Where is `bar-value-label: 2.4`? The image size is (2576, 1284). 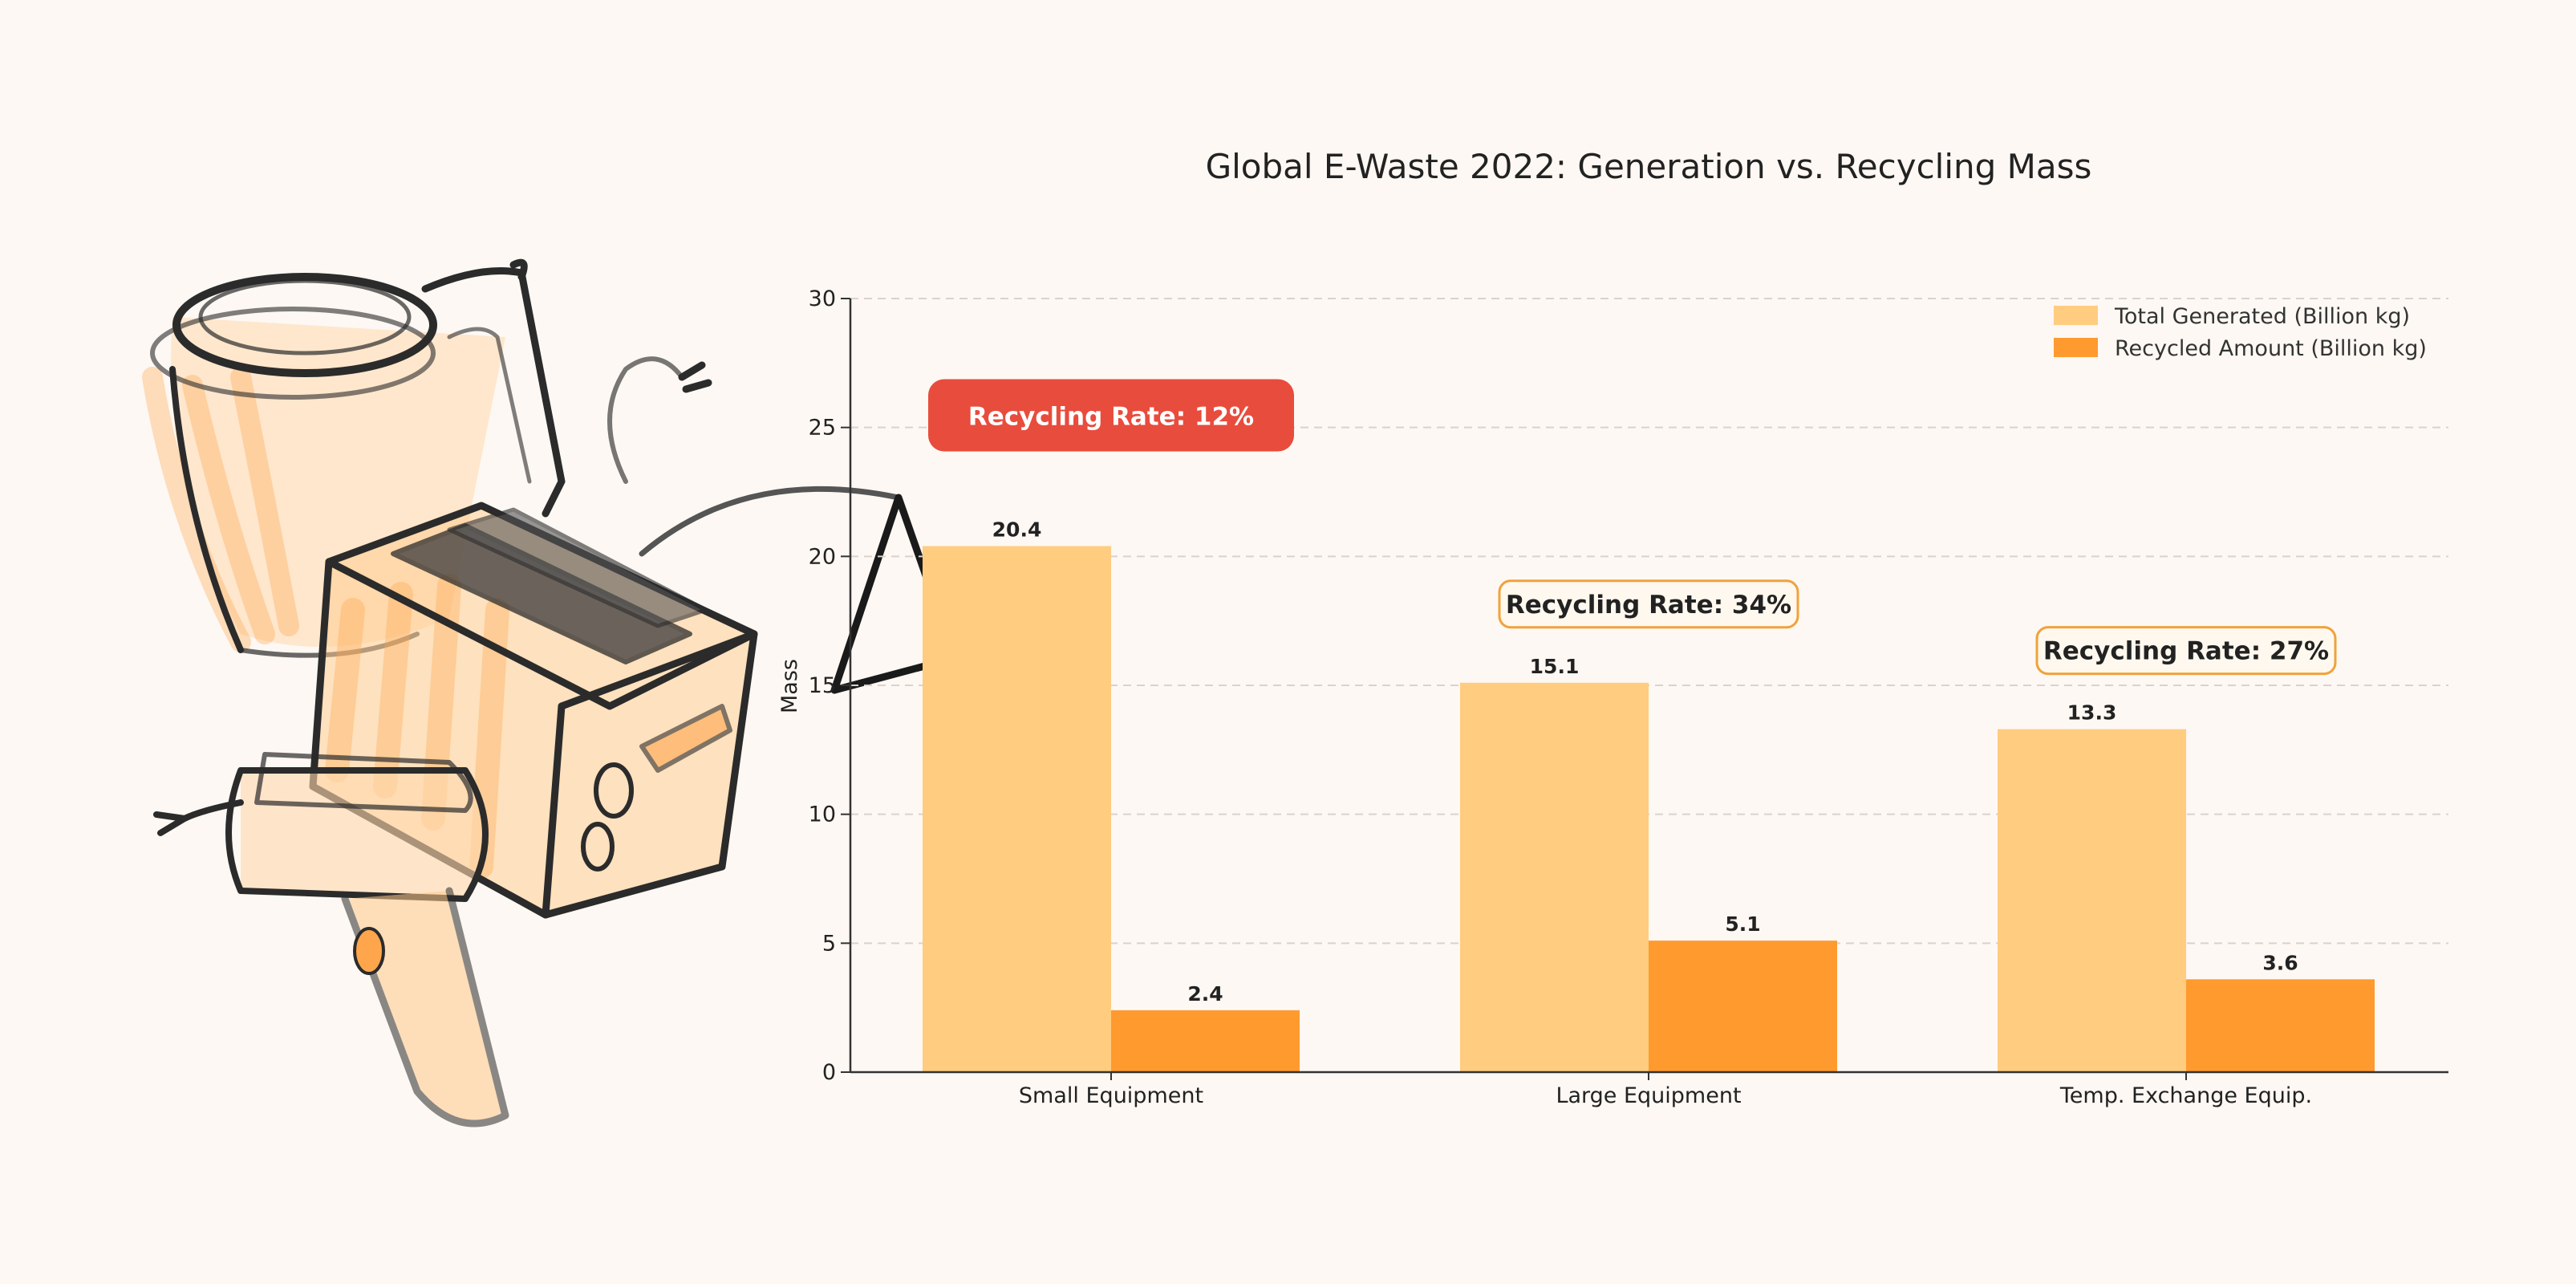 bar-value-label: 2.4 is located at coordinates (1205, 994).